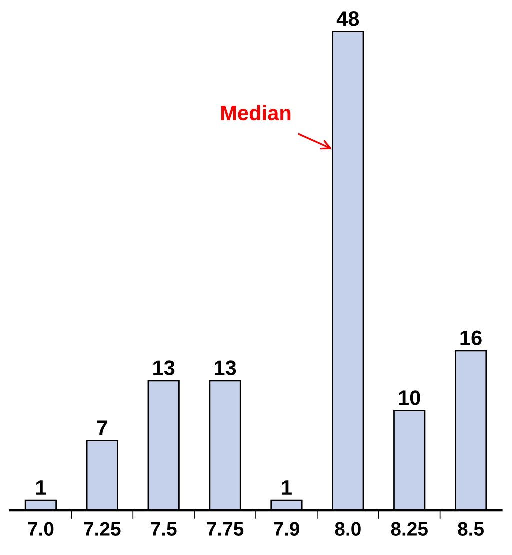 The width and height of the screenshot is (512, 555). What do you see at coordinates (409, 529) in the screenshot?
I see `x-tick-label: 8.25` at bounding box center [409, 529].